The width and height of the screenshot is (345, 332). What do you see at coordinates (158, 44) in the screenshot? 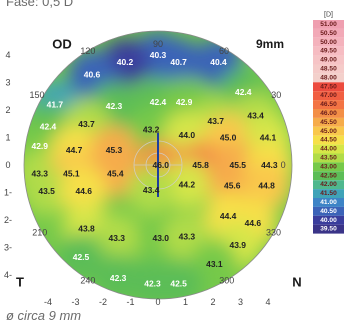
I see `axis-degree-label: 90` at bounding box center [158, 44].